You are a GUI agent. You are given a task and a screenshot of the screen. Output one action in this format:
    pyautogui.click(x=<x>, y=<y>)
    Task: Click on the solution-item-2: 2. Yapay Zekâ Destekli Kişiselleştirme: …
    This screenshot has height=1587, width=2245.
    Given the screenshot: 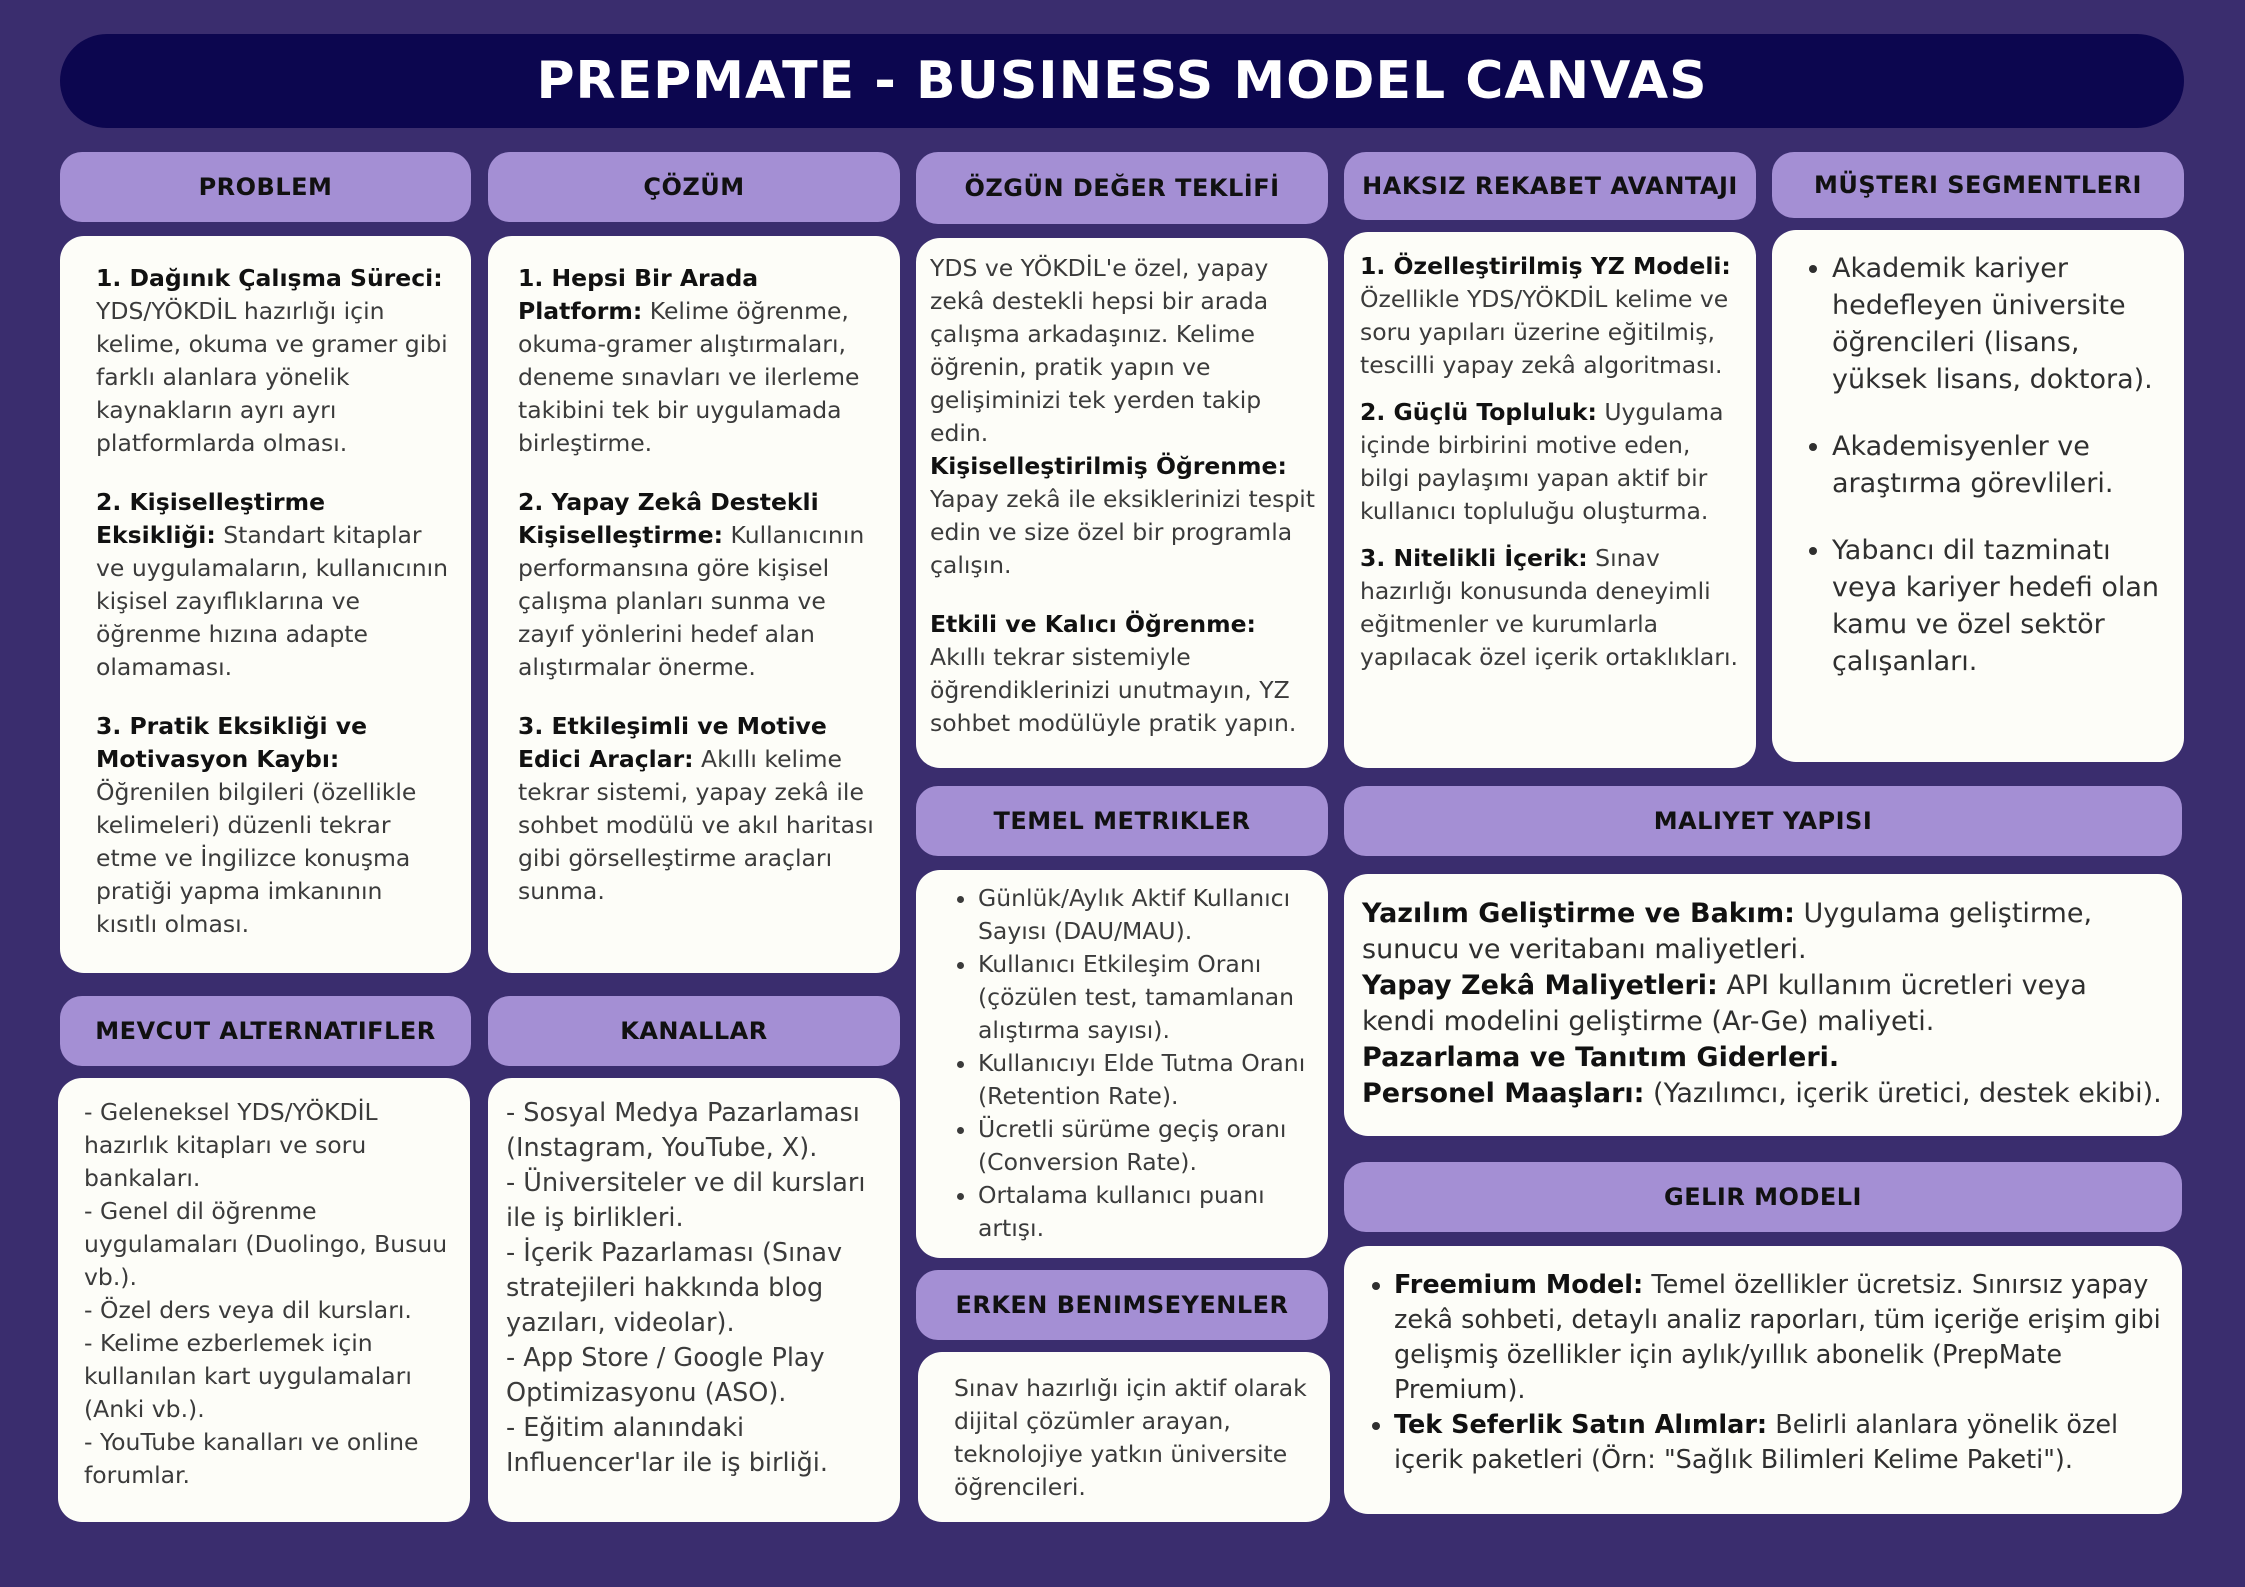 What is the action you would take?
    pyautogui.click(x=691, y=584)
    